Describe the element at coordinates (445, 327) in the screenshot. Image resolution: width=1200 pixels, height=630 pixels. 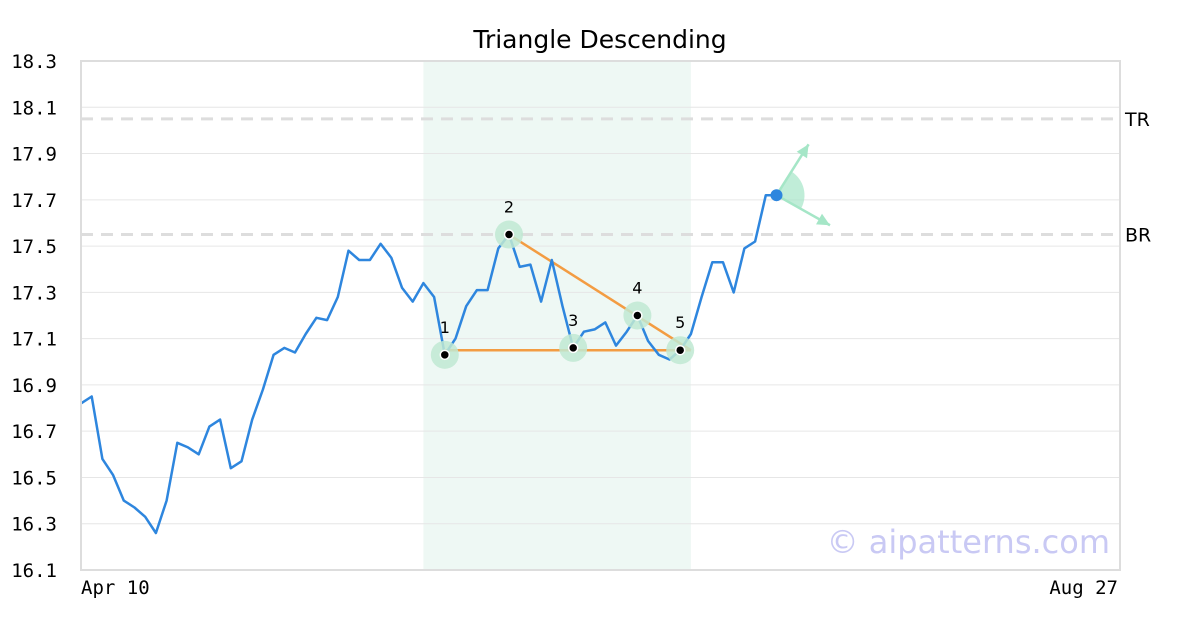
I see `pattern-point-label: 1` at that location.